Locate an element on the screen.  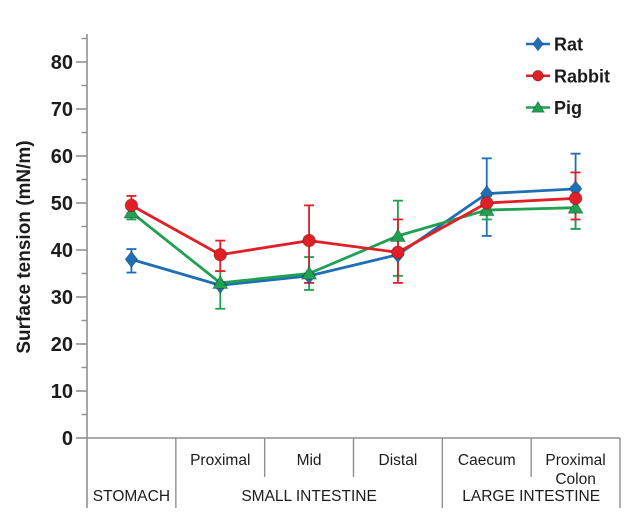
y-tick-label: 40 is located at coordinates (62, 251).